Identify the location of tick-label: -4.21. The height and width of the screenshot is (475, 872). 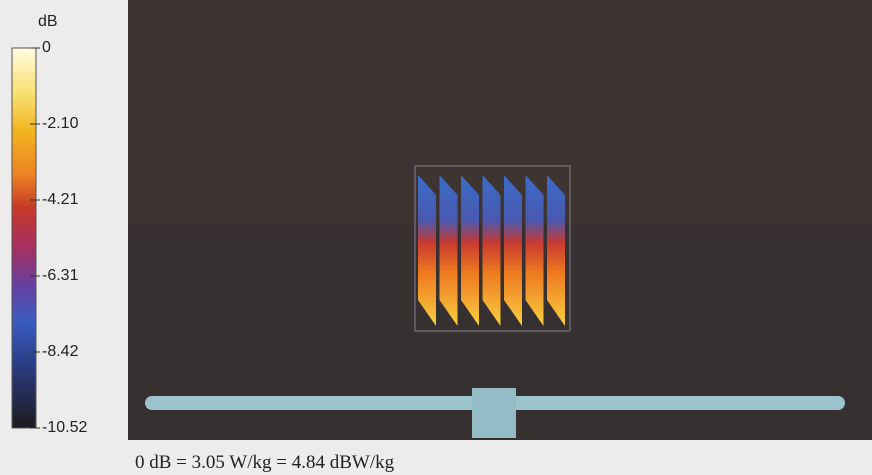
(60, 199).